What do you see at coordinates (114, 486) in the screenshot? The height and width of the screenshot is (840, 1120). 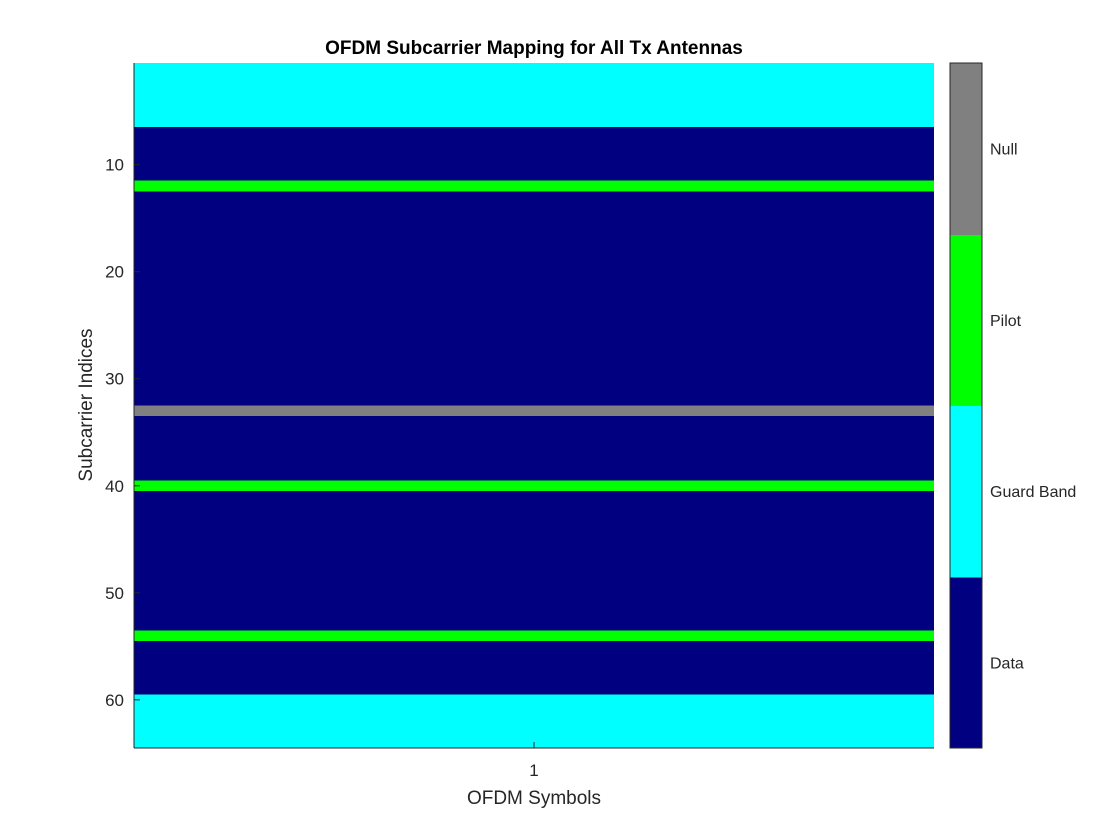 I see `y-tick-label: 40` at bounding box center [114, 486].